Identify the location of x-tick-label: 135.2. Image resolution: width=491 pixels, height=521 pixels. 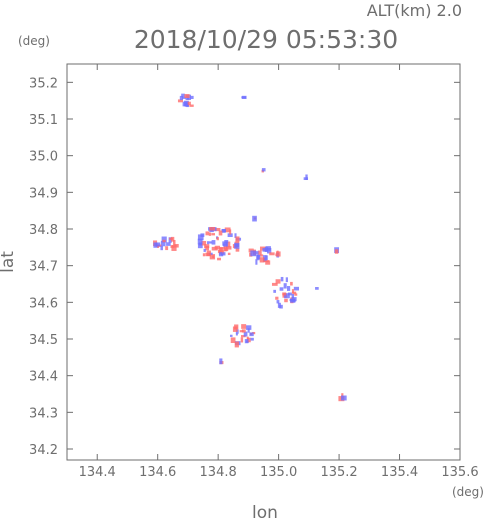
(338, 472).